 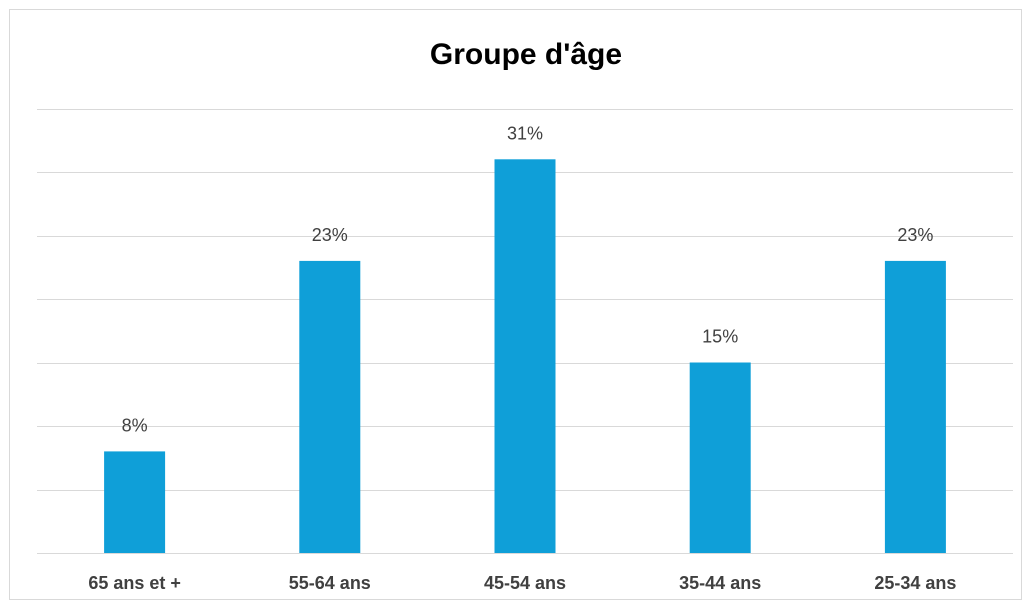 What do you see at coordinates (526, 54) in the screenshot?
I see `chart-title: Groupe d'âge` at bounding box center [526, 54].